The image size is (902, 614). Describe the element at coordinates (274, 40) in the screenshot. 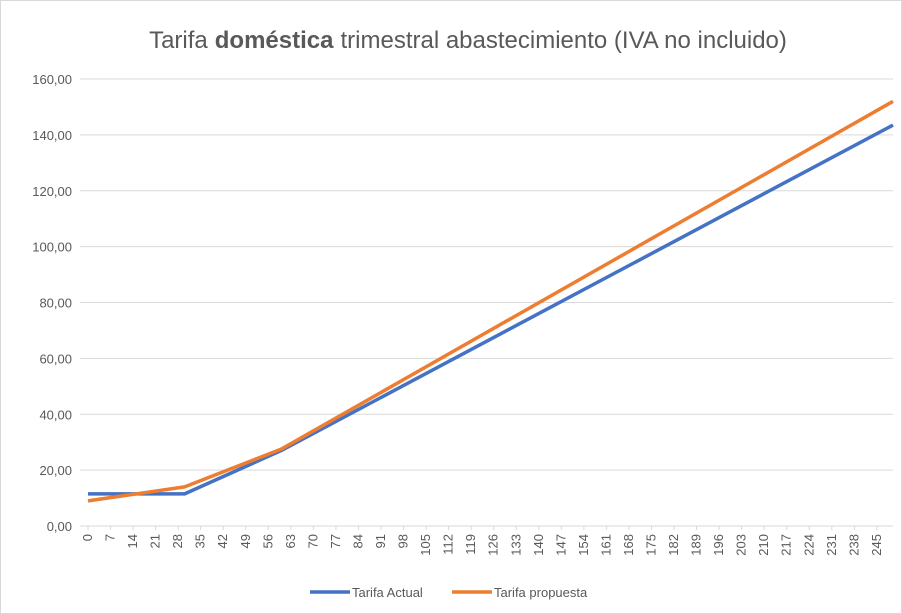

I see `title-part: doméstica` at that location.